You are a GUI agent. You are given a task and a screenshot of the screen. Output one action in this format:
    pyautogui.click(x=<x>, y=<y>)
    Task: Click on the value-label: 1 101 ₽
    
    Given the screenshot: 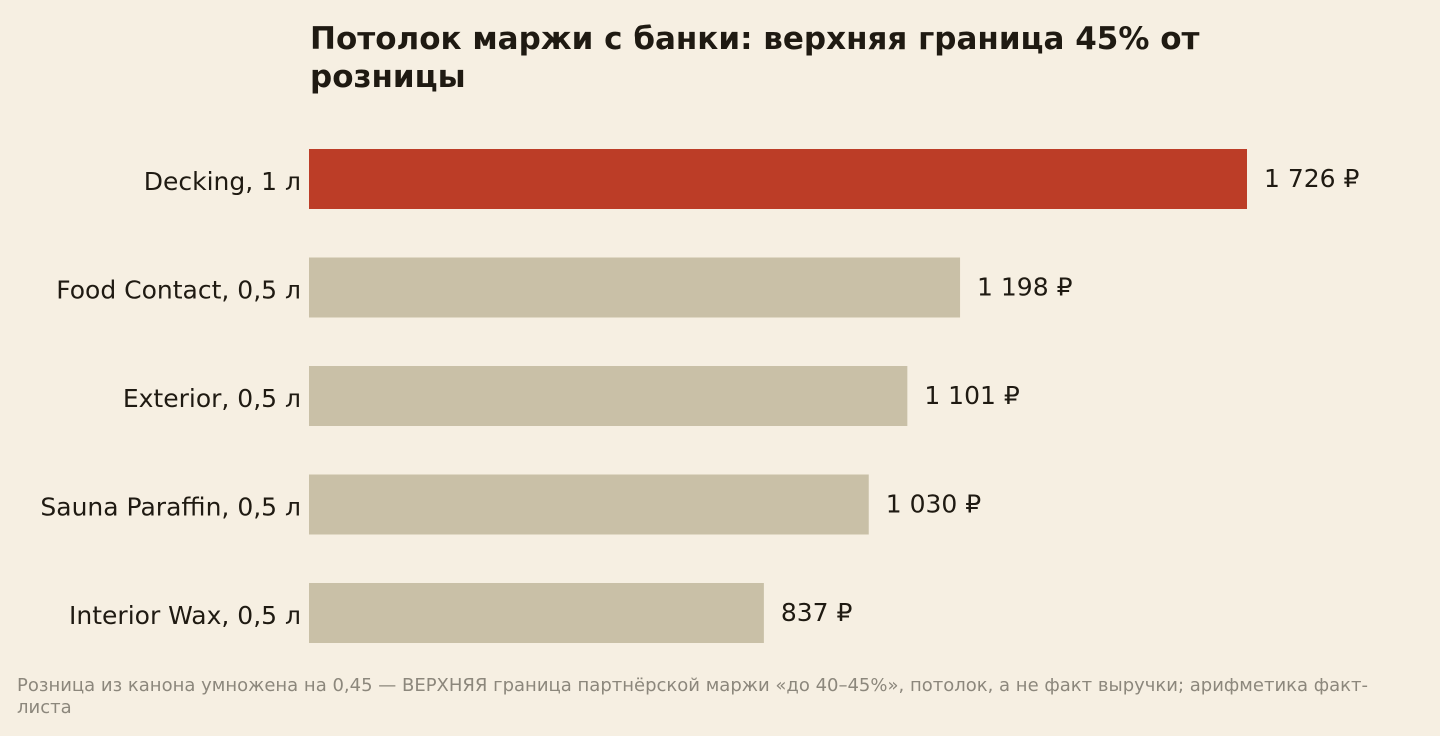 What is the action you would take?
    pyautogui.click(x=972, y=395)
    